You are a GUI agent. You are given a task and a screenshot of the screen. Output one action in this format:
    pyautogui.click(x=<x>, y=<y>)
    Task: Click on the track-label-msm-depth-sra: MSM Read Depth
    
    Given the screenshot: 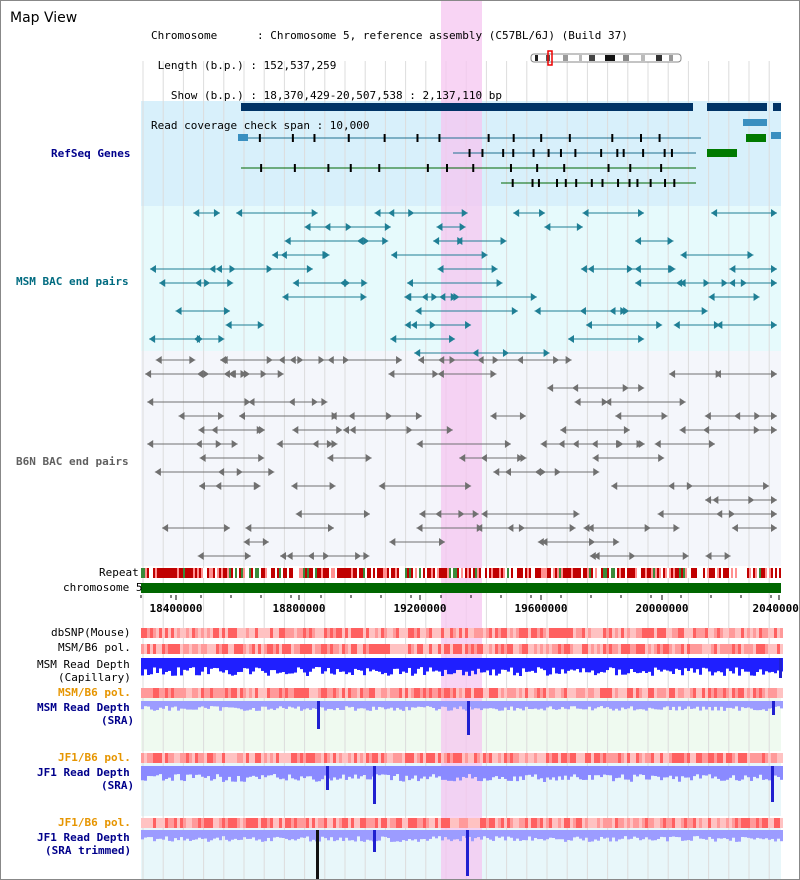 What is the action you would take?
    pyautogui.click(x=83, y=707)
    